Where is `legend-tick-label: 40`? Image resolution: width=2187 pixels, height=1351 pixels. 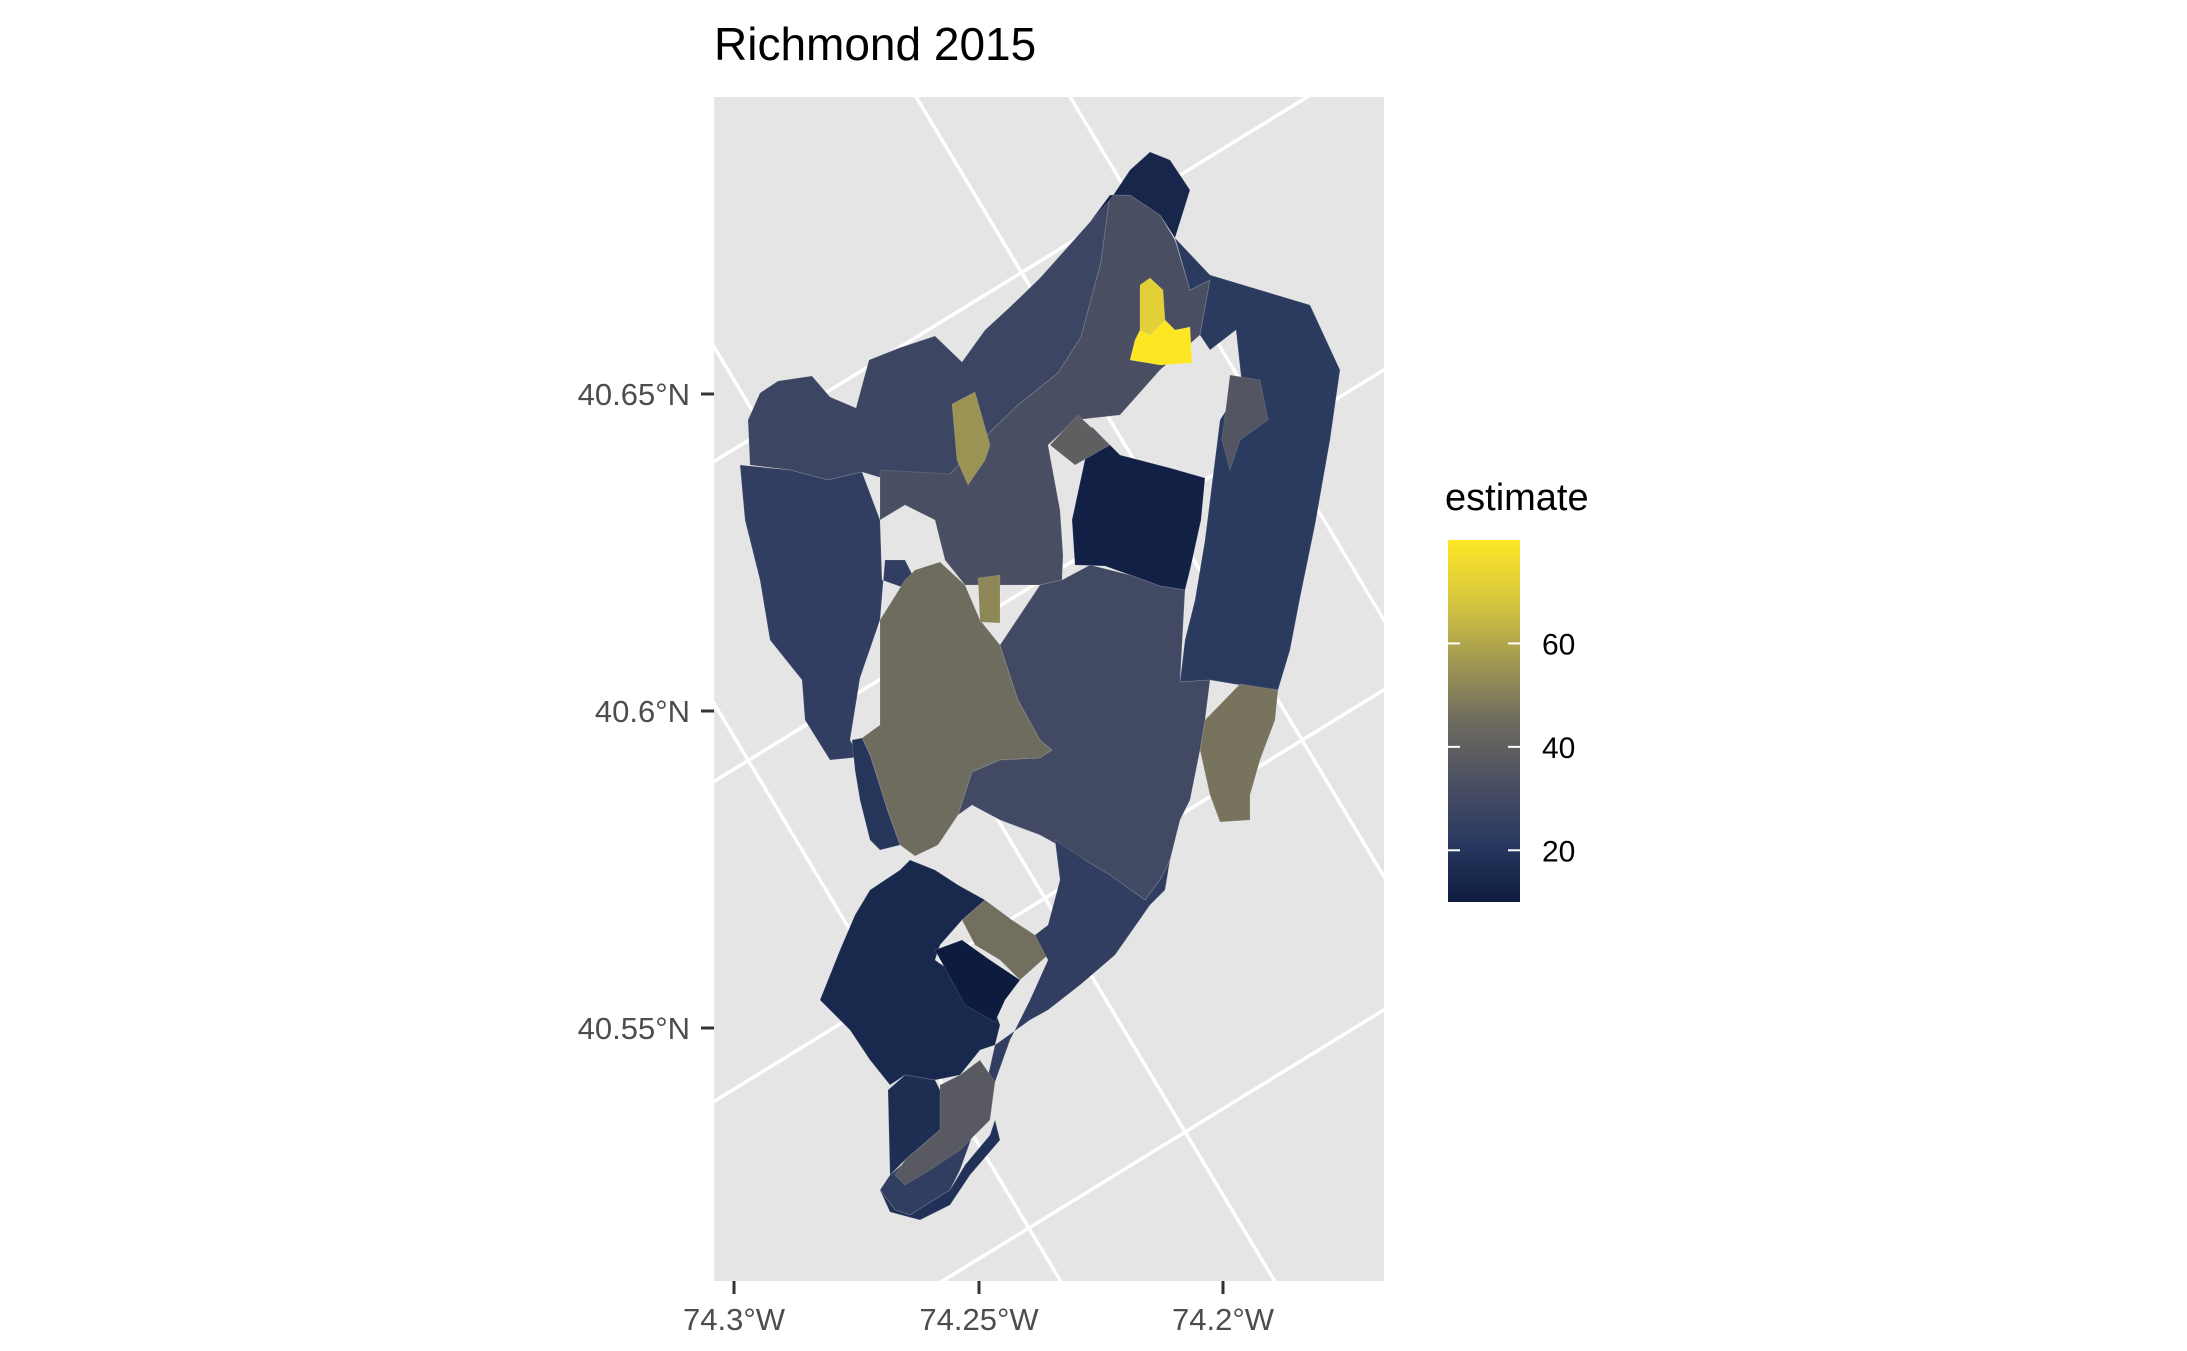 legend-tick-label: 40 is located at coordinates (1558, 748).